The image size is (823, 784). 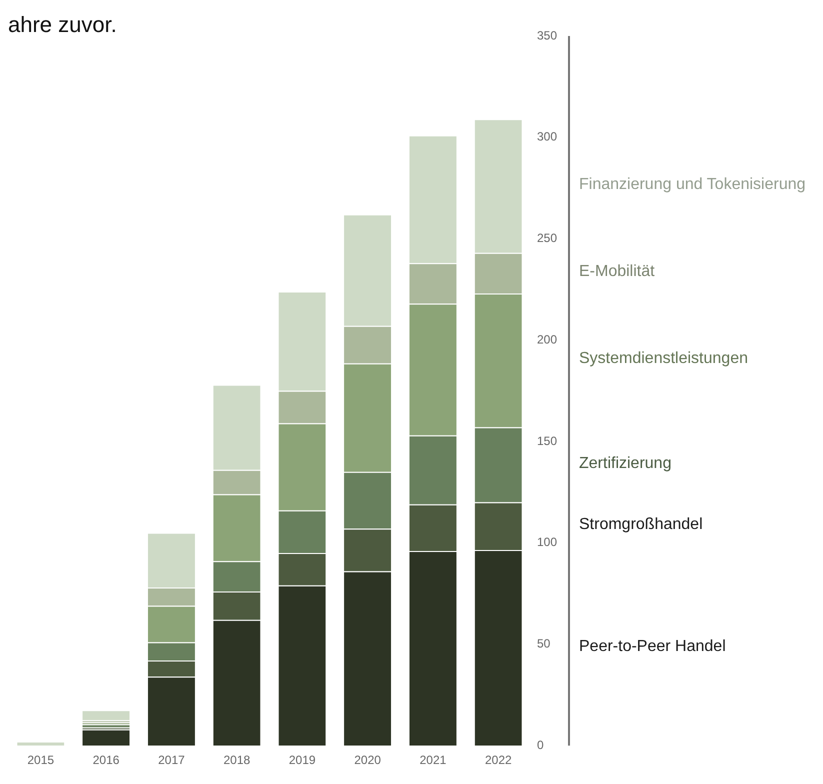 What do you see at coordinates (625, 463) in the screenshot?
I see `text: Zertifizierung` at bounding box center [625, 463].